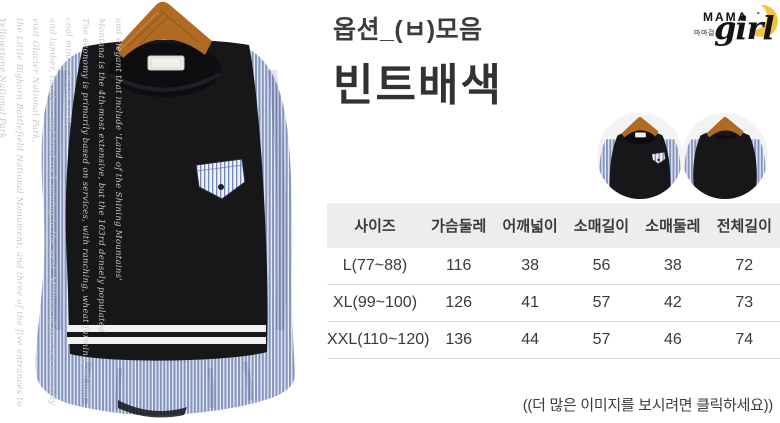 The image size is (780, 423). What do you see at coordinates (166, 63) in the screenshot?
I see `neck-label` at bounding box center [166, 63].